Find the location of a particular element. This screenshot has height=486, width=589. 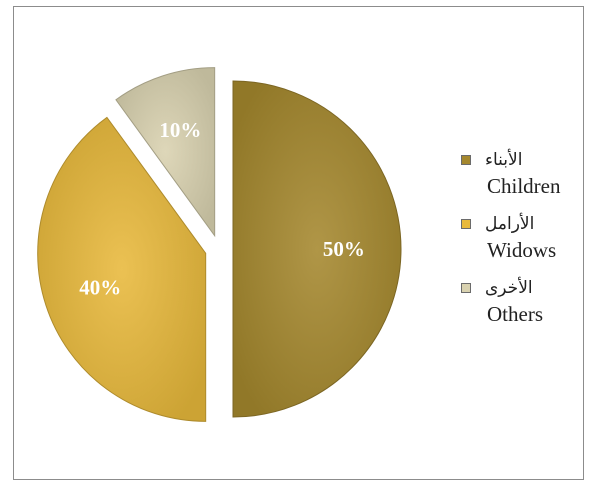

legend-swatch-children is located at coordinates (466, 160).